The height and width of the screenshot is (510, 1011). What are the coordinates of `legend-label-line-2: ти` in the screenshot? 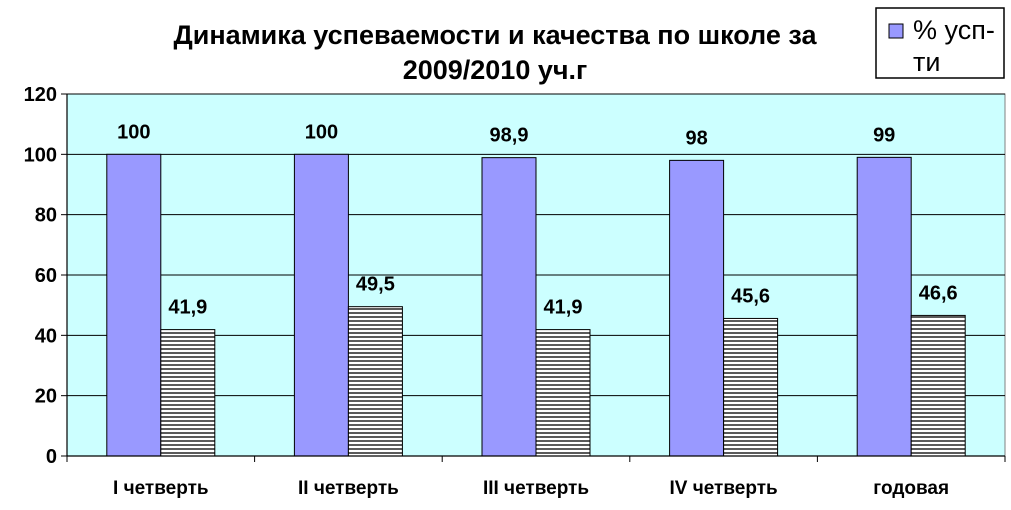 It's located at (926, 62).